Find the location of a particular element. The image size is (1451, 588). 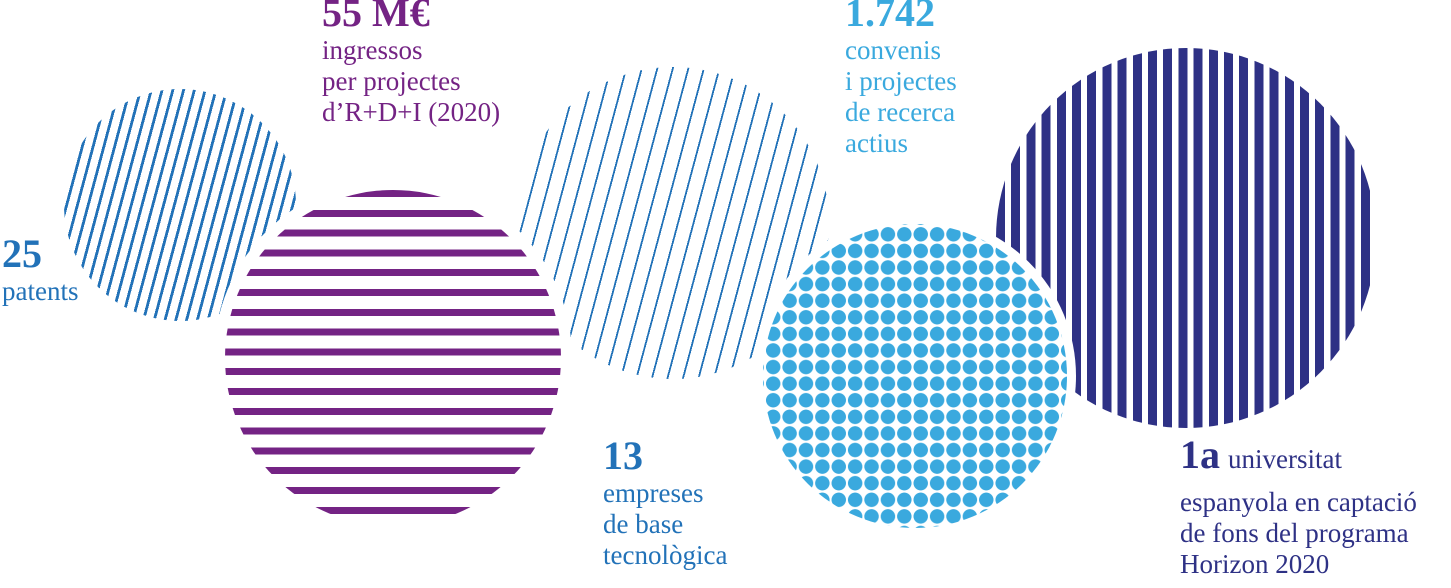

stat-agreements-label-line-4: actius is located at coordinates (876, 143).